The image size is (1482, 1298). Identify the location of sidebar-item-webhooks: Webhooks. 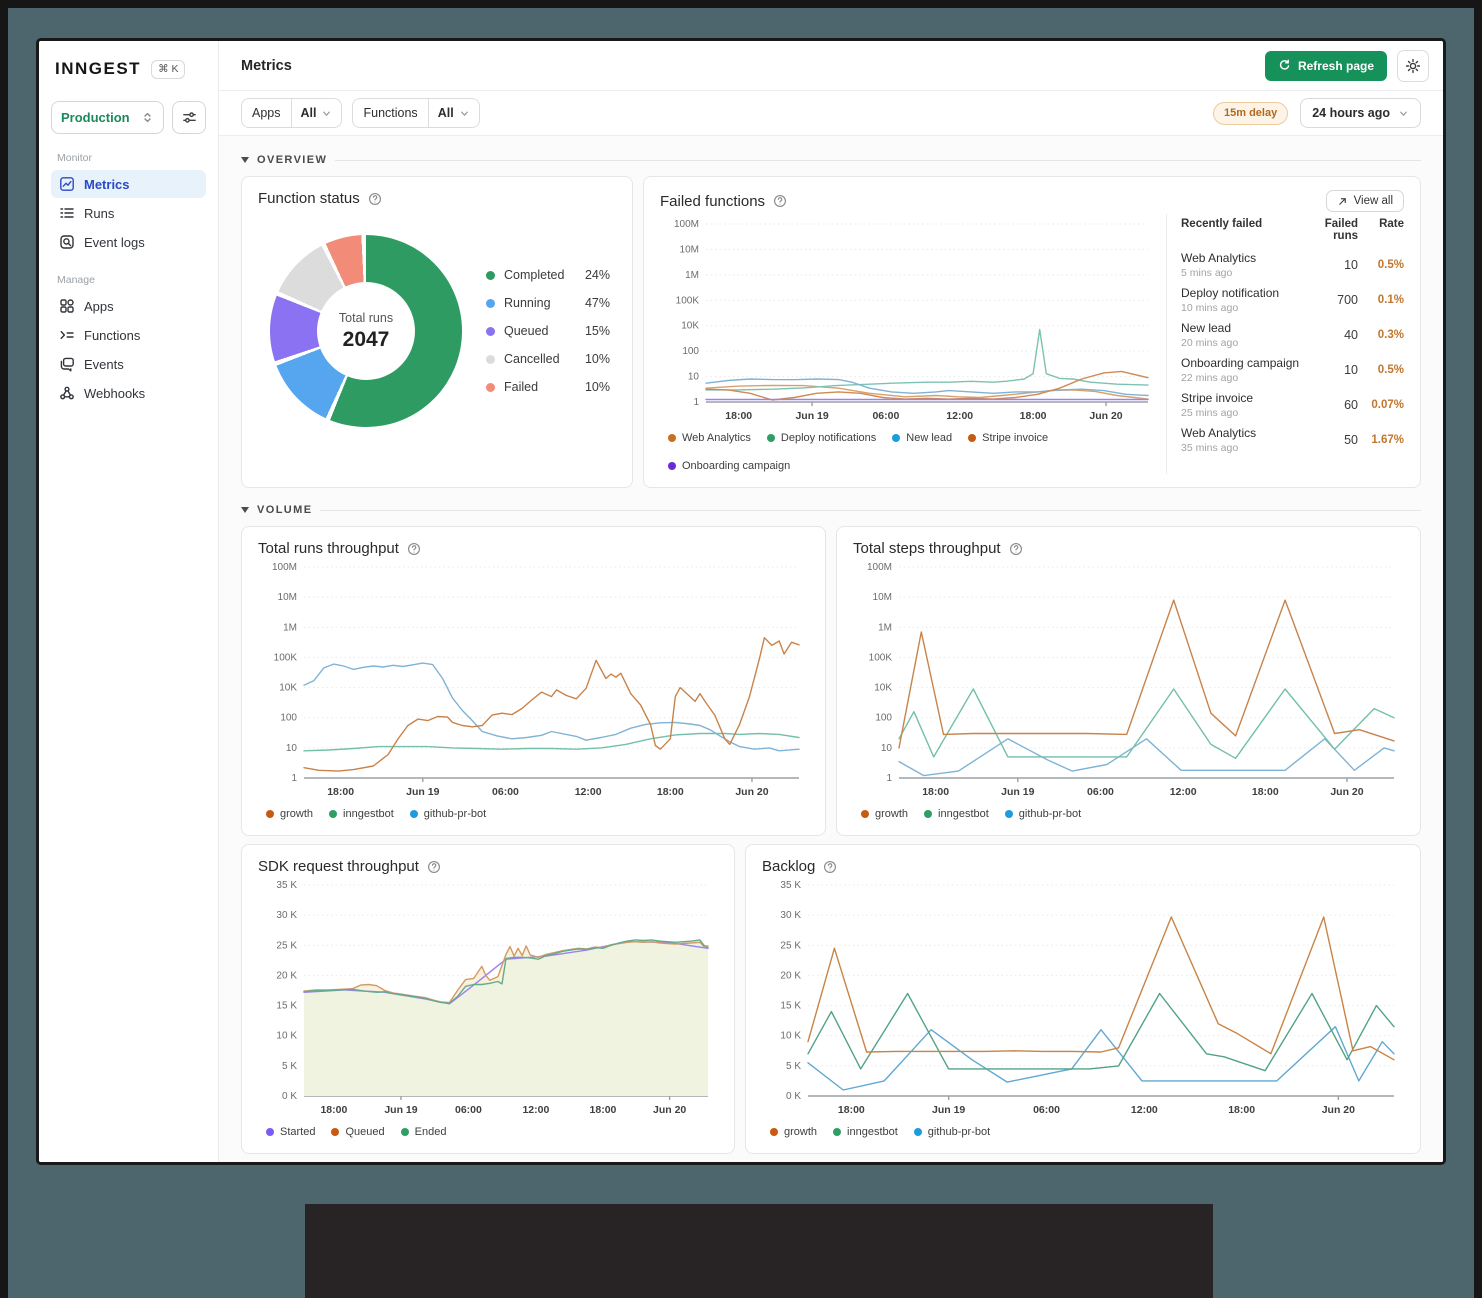
(128, 393).